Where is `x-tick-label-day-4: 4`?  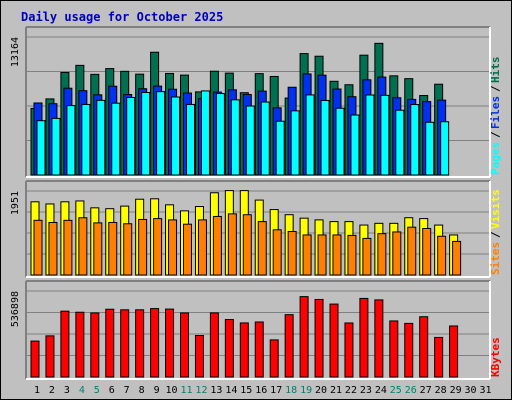
x-tick-label-day-4: 4 is located at coordinates (82, 390).